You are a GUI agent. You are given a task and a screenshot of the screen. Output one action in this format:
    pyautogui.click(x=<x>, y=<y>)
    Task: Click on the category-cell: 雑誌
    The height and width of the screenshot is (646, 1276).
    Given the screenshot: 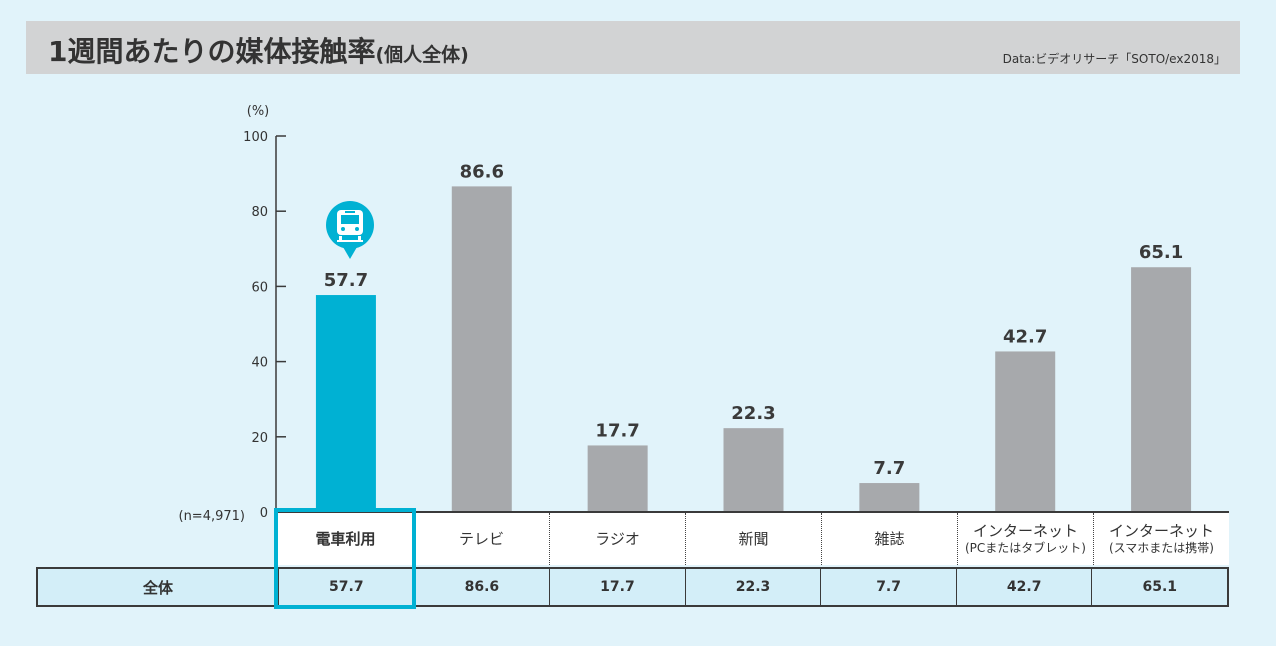 What is the action you would take?
    pyautogui.click(x=890, y=539)
    